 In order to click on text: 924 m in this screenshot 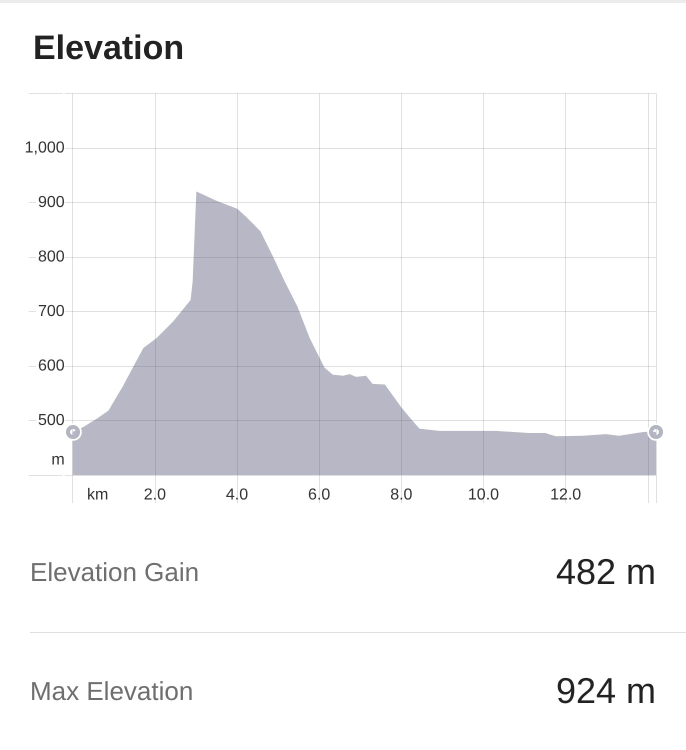, I will do `click(606, 690)`.